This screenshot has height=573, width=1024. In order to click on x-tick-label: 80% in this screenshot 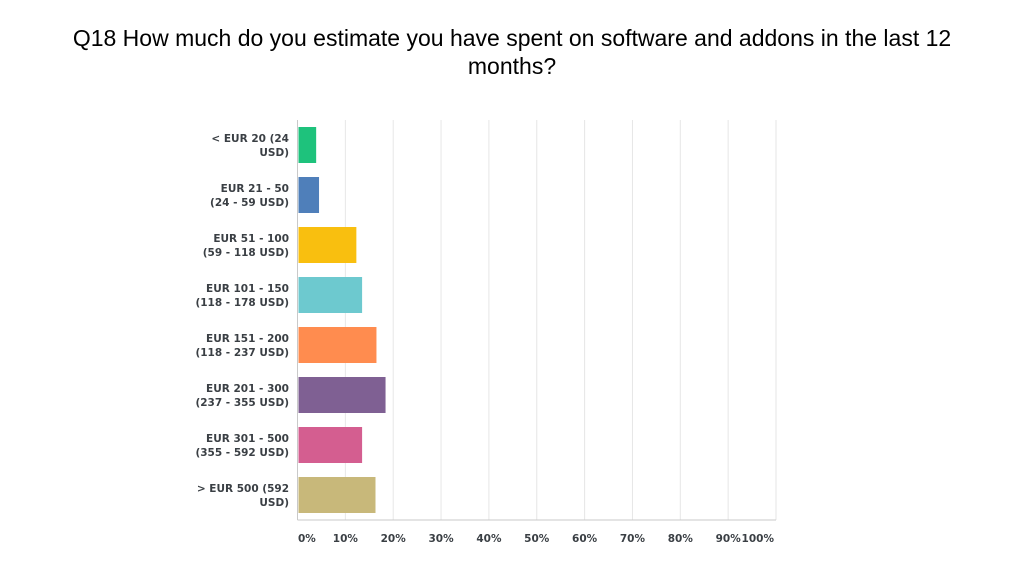, I will do `click(681, 539)`.